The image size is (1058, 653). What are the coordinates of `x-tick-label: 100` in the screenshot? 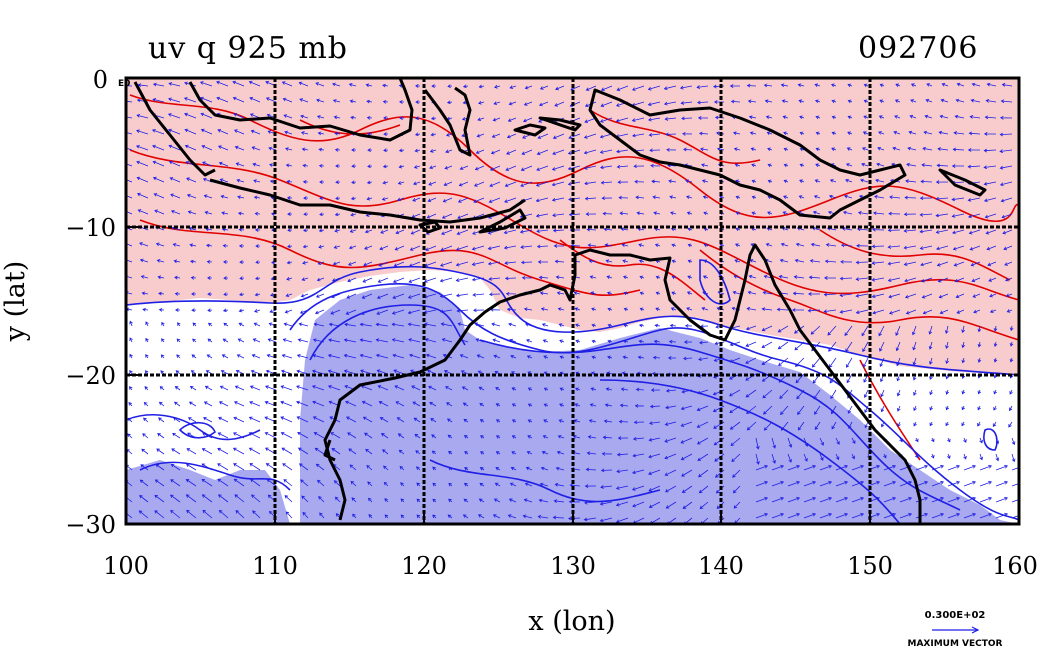 It's located at (126, 566).